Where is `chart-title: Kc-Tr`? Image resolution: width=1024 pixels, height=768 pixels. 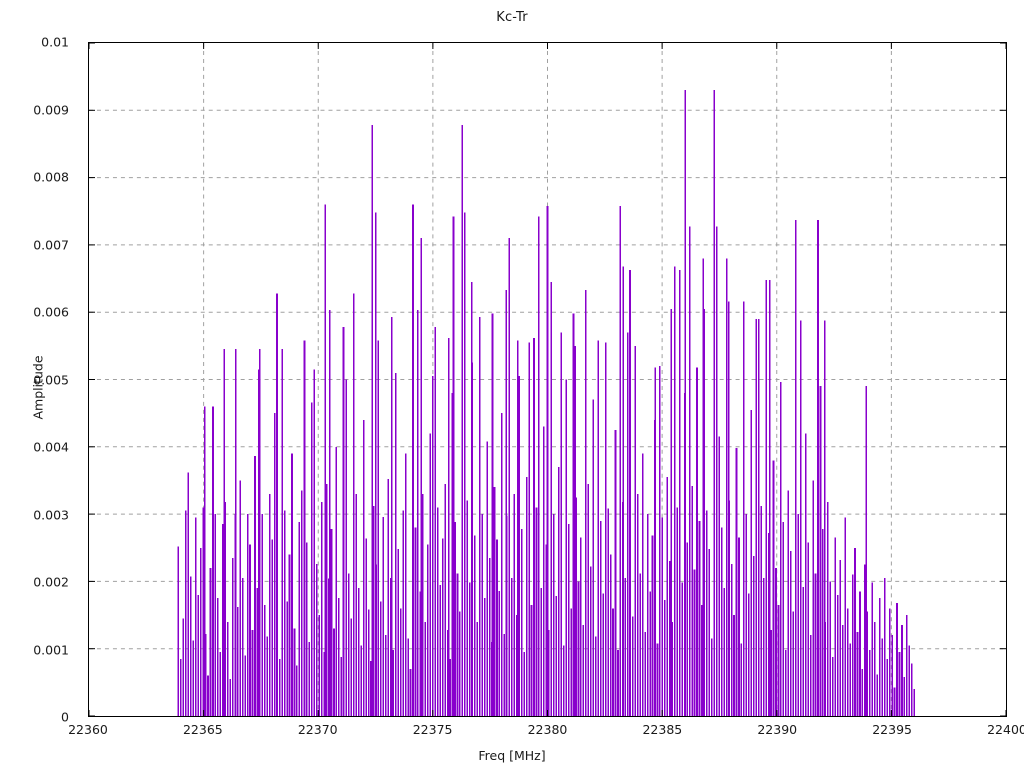
chart-title: Kc-Tr is located at coordinates (512, 17).